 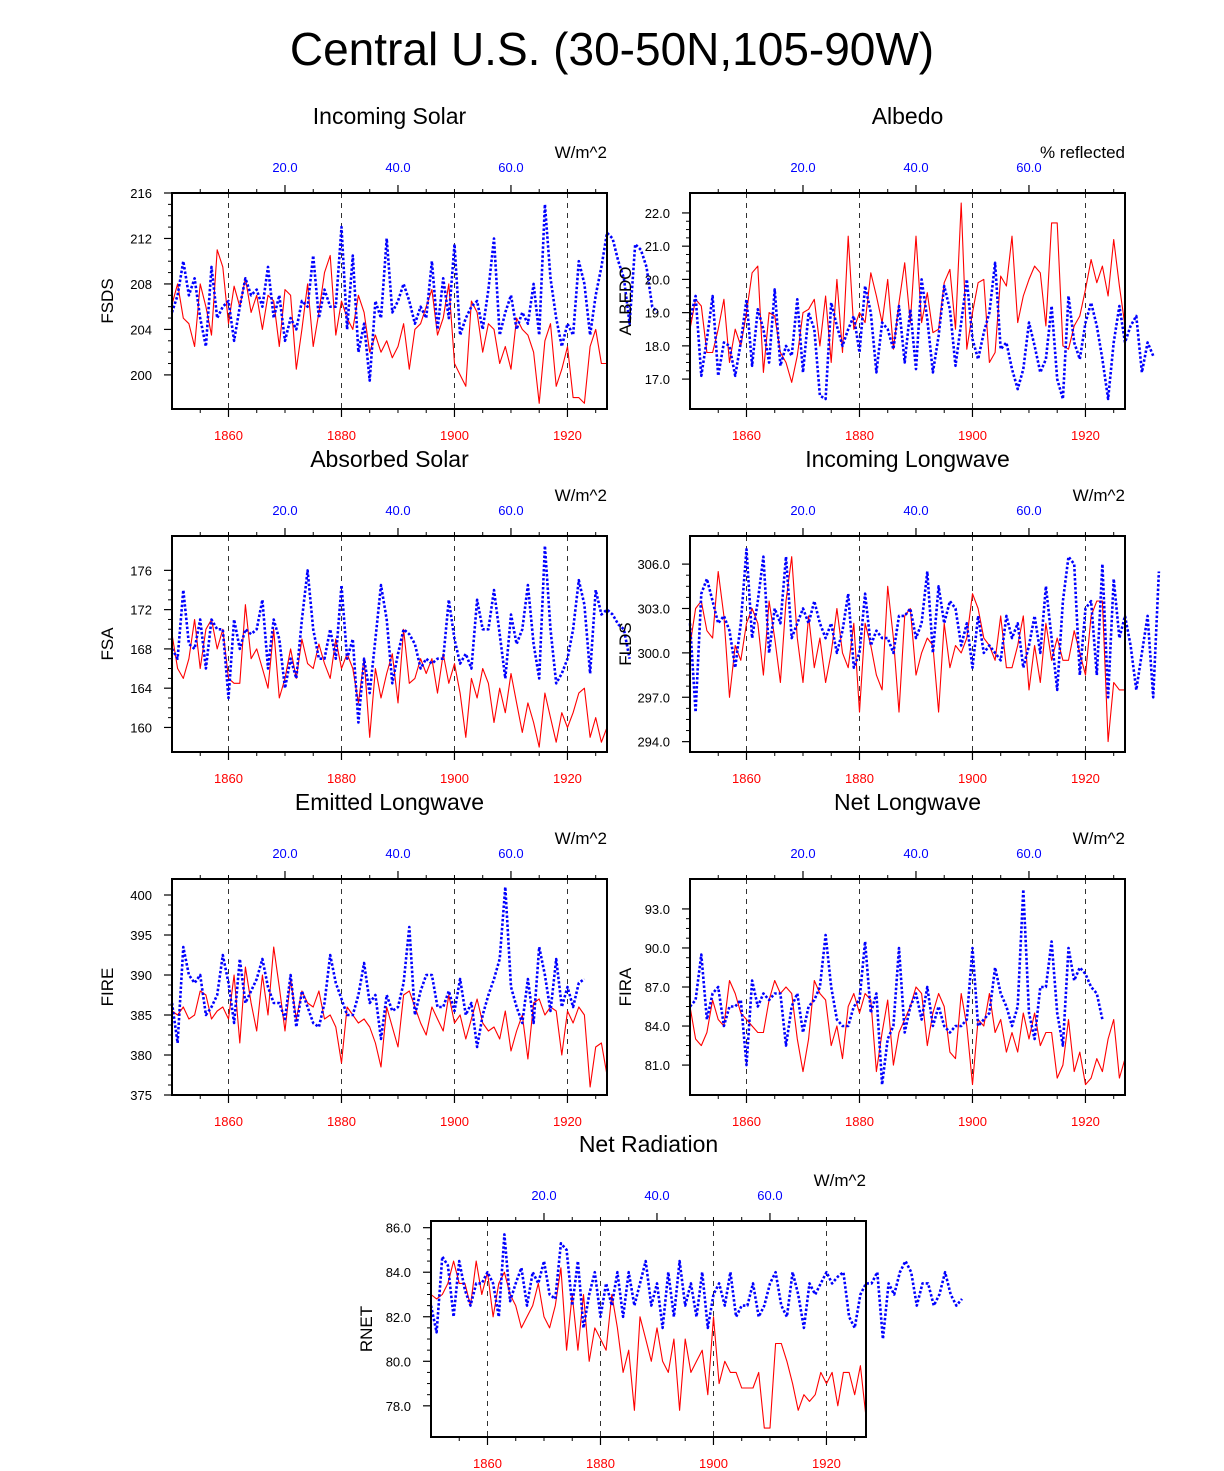 I want to click on y-tick-label: 172, so click(x=141, y=610).